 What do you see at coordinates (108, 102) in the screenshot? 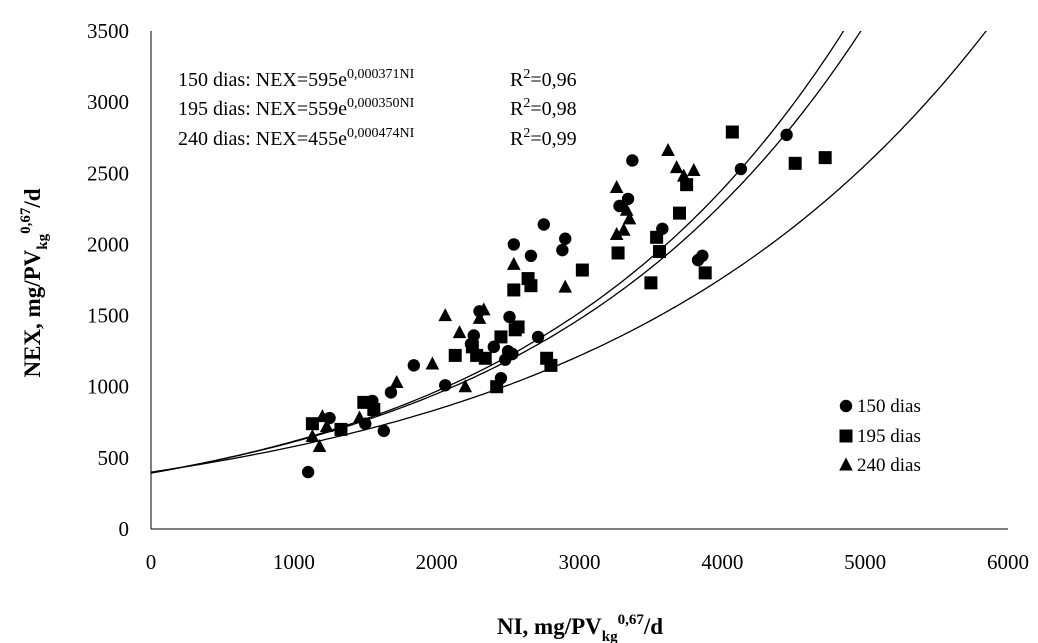
I see `y-tick-label: 3000` at bounding box center [108, 102].